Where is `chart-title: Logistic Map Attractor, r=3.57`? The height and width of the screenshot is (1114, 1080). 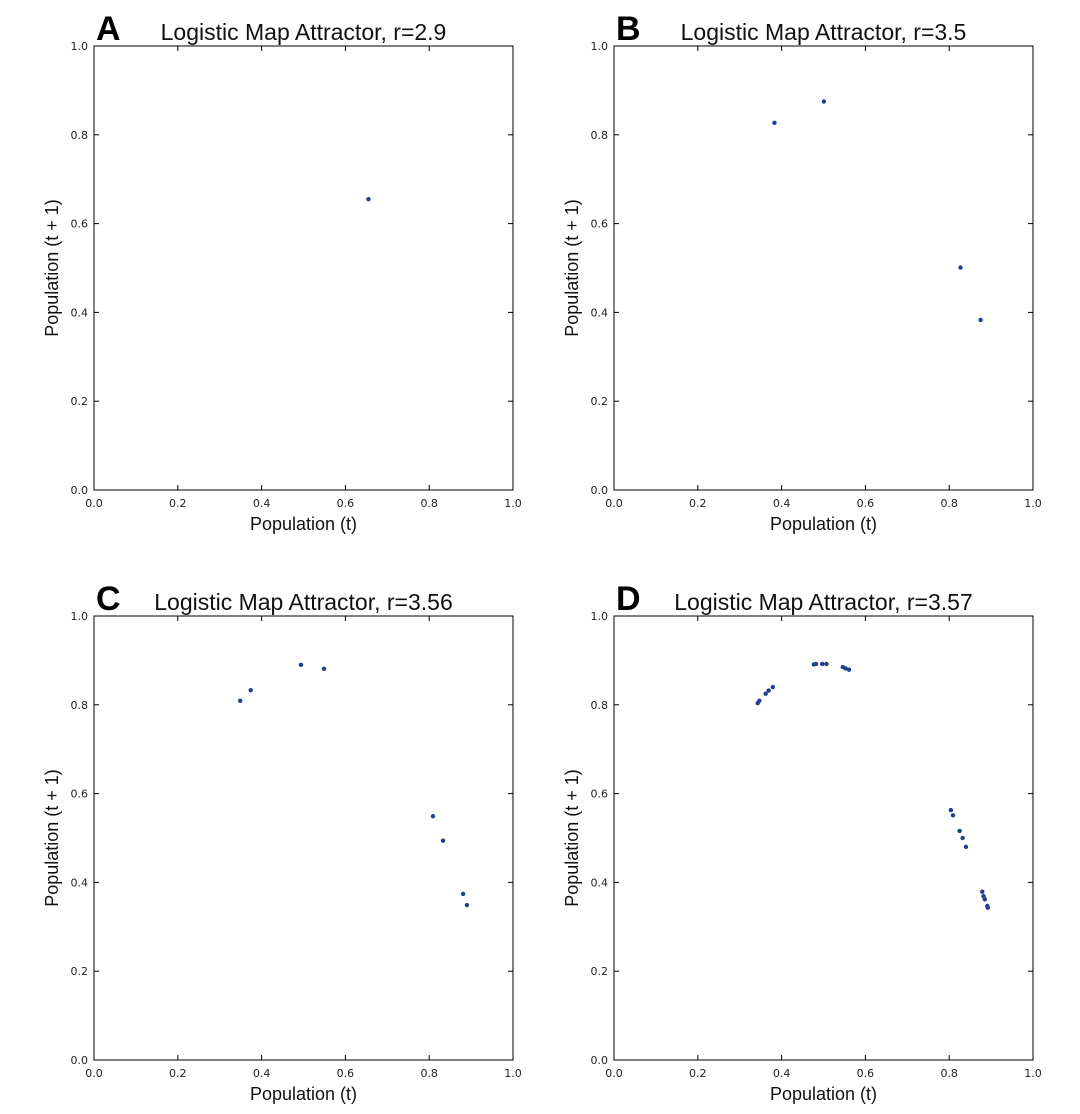 chart-title: Logistic Map Attractor, r=3.57 is located at coordinates (823, 602).